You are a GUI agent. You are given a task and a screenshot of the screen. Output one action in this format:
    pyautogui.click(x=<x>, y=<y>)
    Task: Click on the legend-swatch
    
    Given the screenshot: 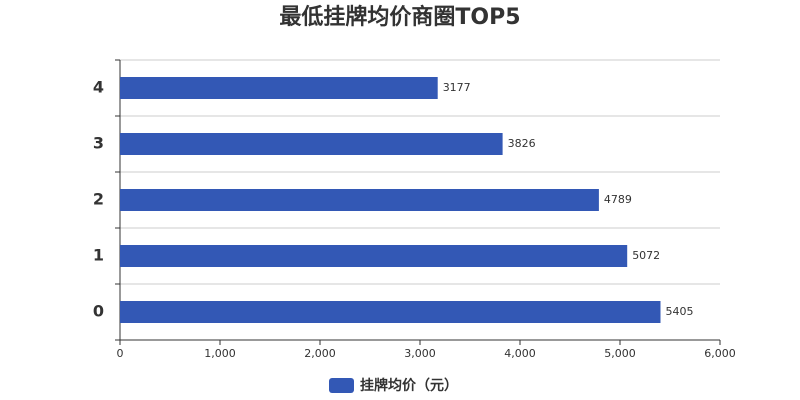 What is the action you would take?
    pyautogui.click(x=341, y=385)
    